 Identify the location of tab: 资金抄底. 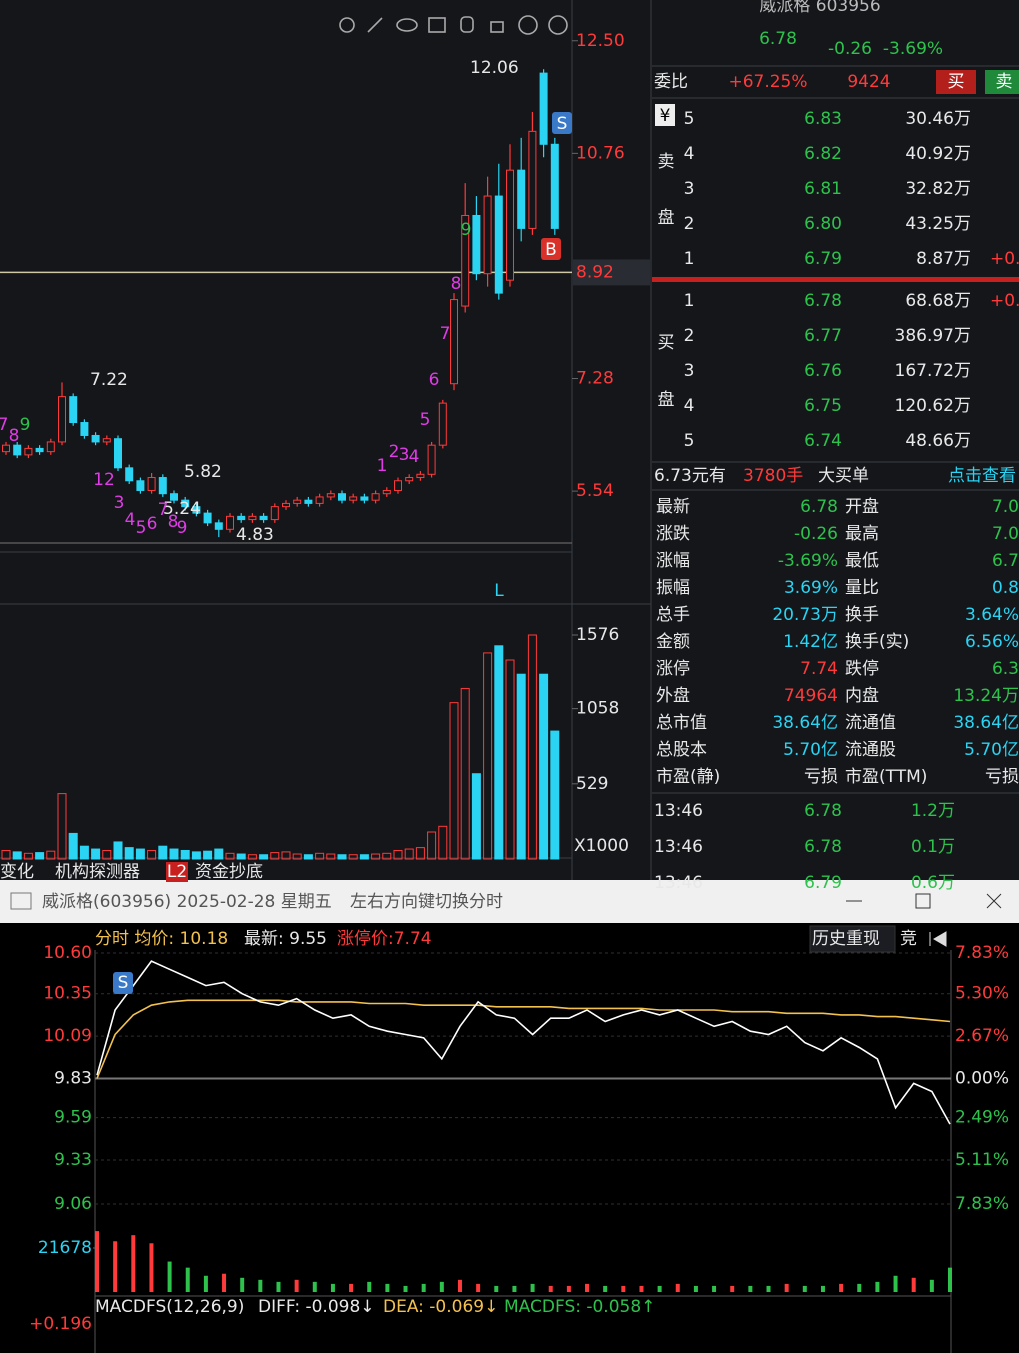
(229, 872).